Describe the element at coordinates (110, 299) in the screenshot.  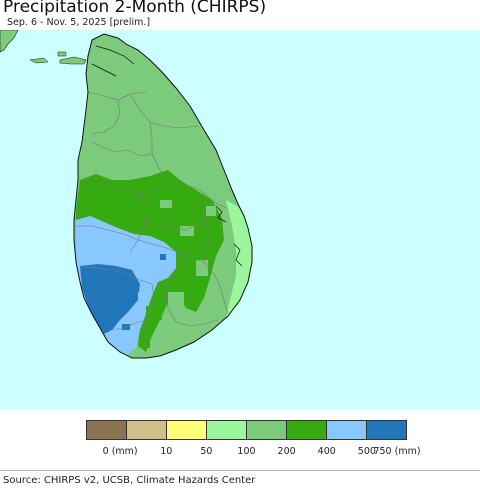
I see `precip-zone-750-plus` at that location.